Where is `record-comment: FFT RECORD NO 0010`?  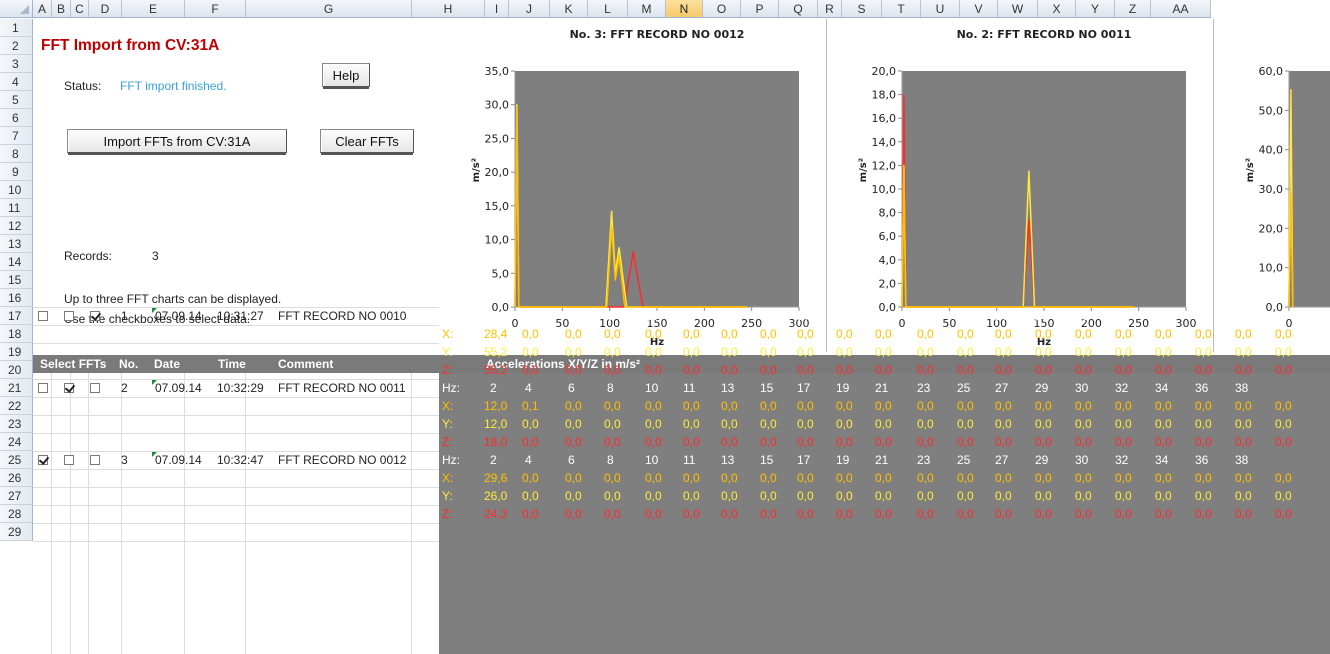 record-comment: FFT RECORD NO 0010 is located at coordinates (342, 316).